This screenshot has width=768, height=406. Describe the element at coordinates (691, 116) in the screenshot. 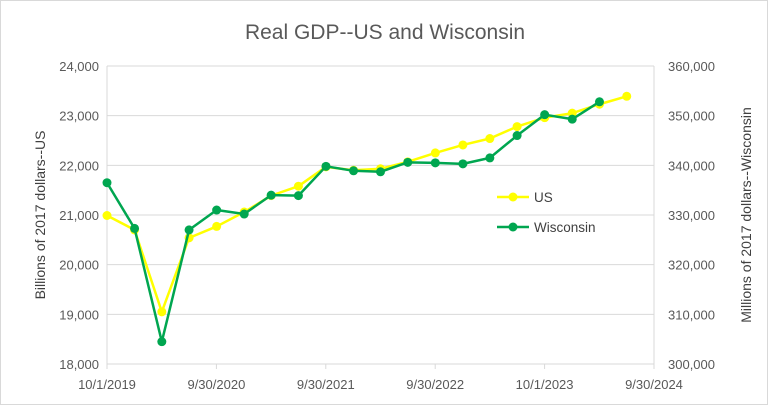

I see `right-tick-label: 350,000` at that location.